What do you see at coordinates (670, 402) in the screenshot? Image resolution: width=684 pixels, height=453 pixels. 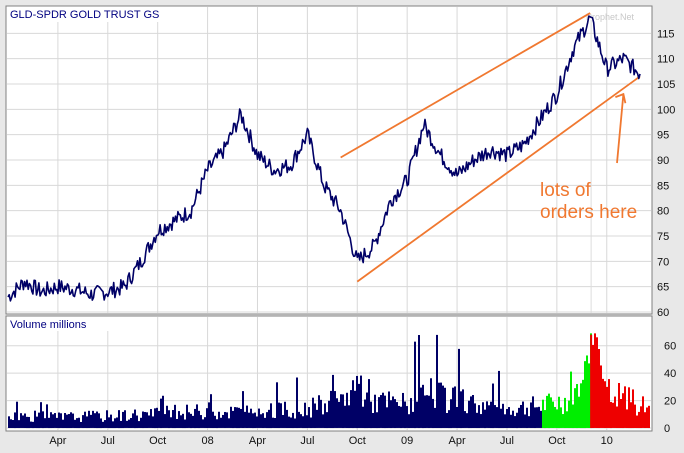 I see `volume-y-tick-label: 20` at bounding box center [670, 402].